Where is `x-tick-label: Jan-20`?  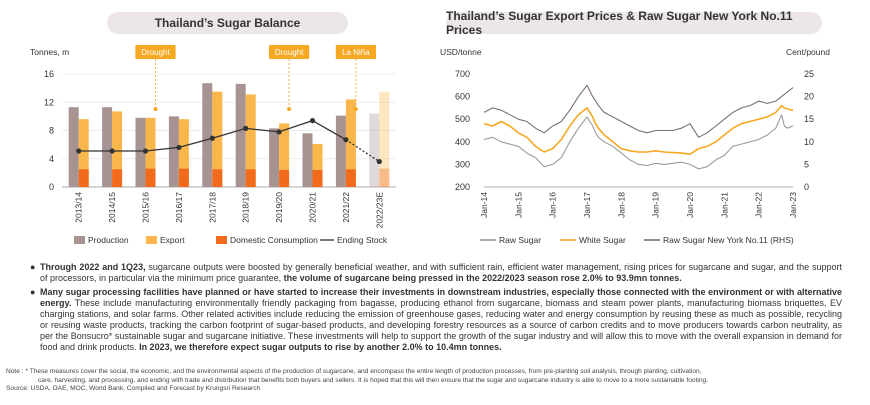
x-tick-label: Jan-20 is located at coordinates (690, 205).